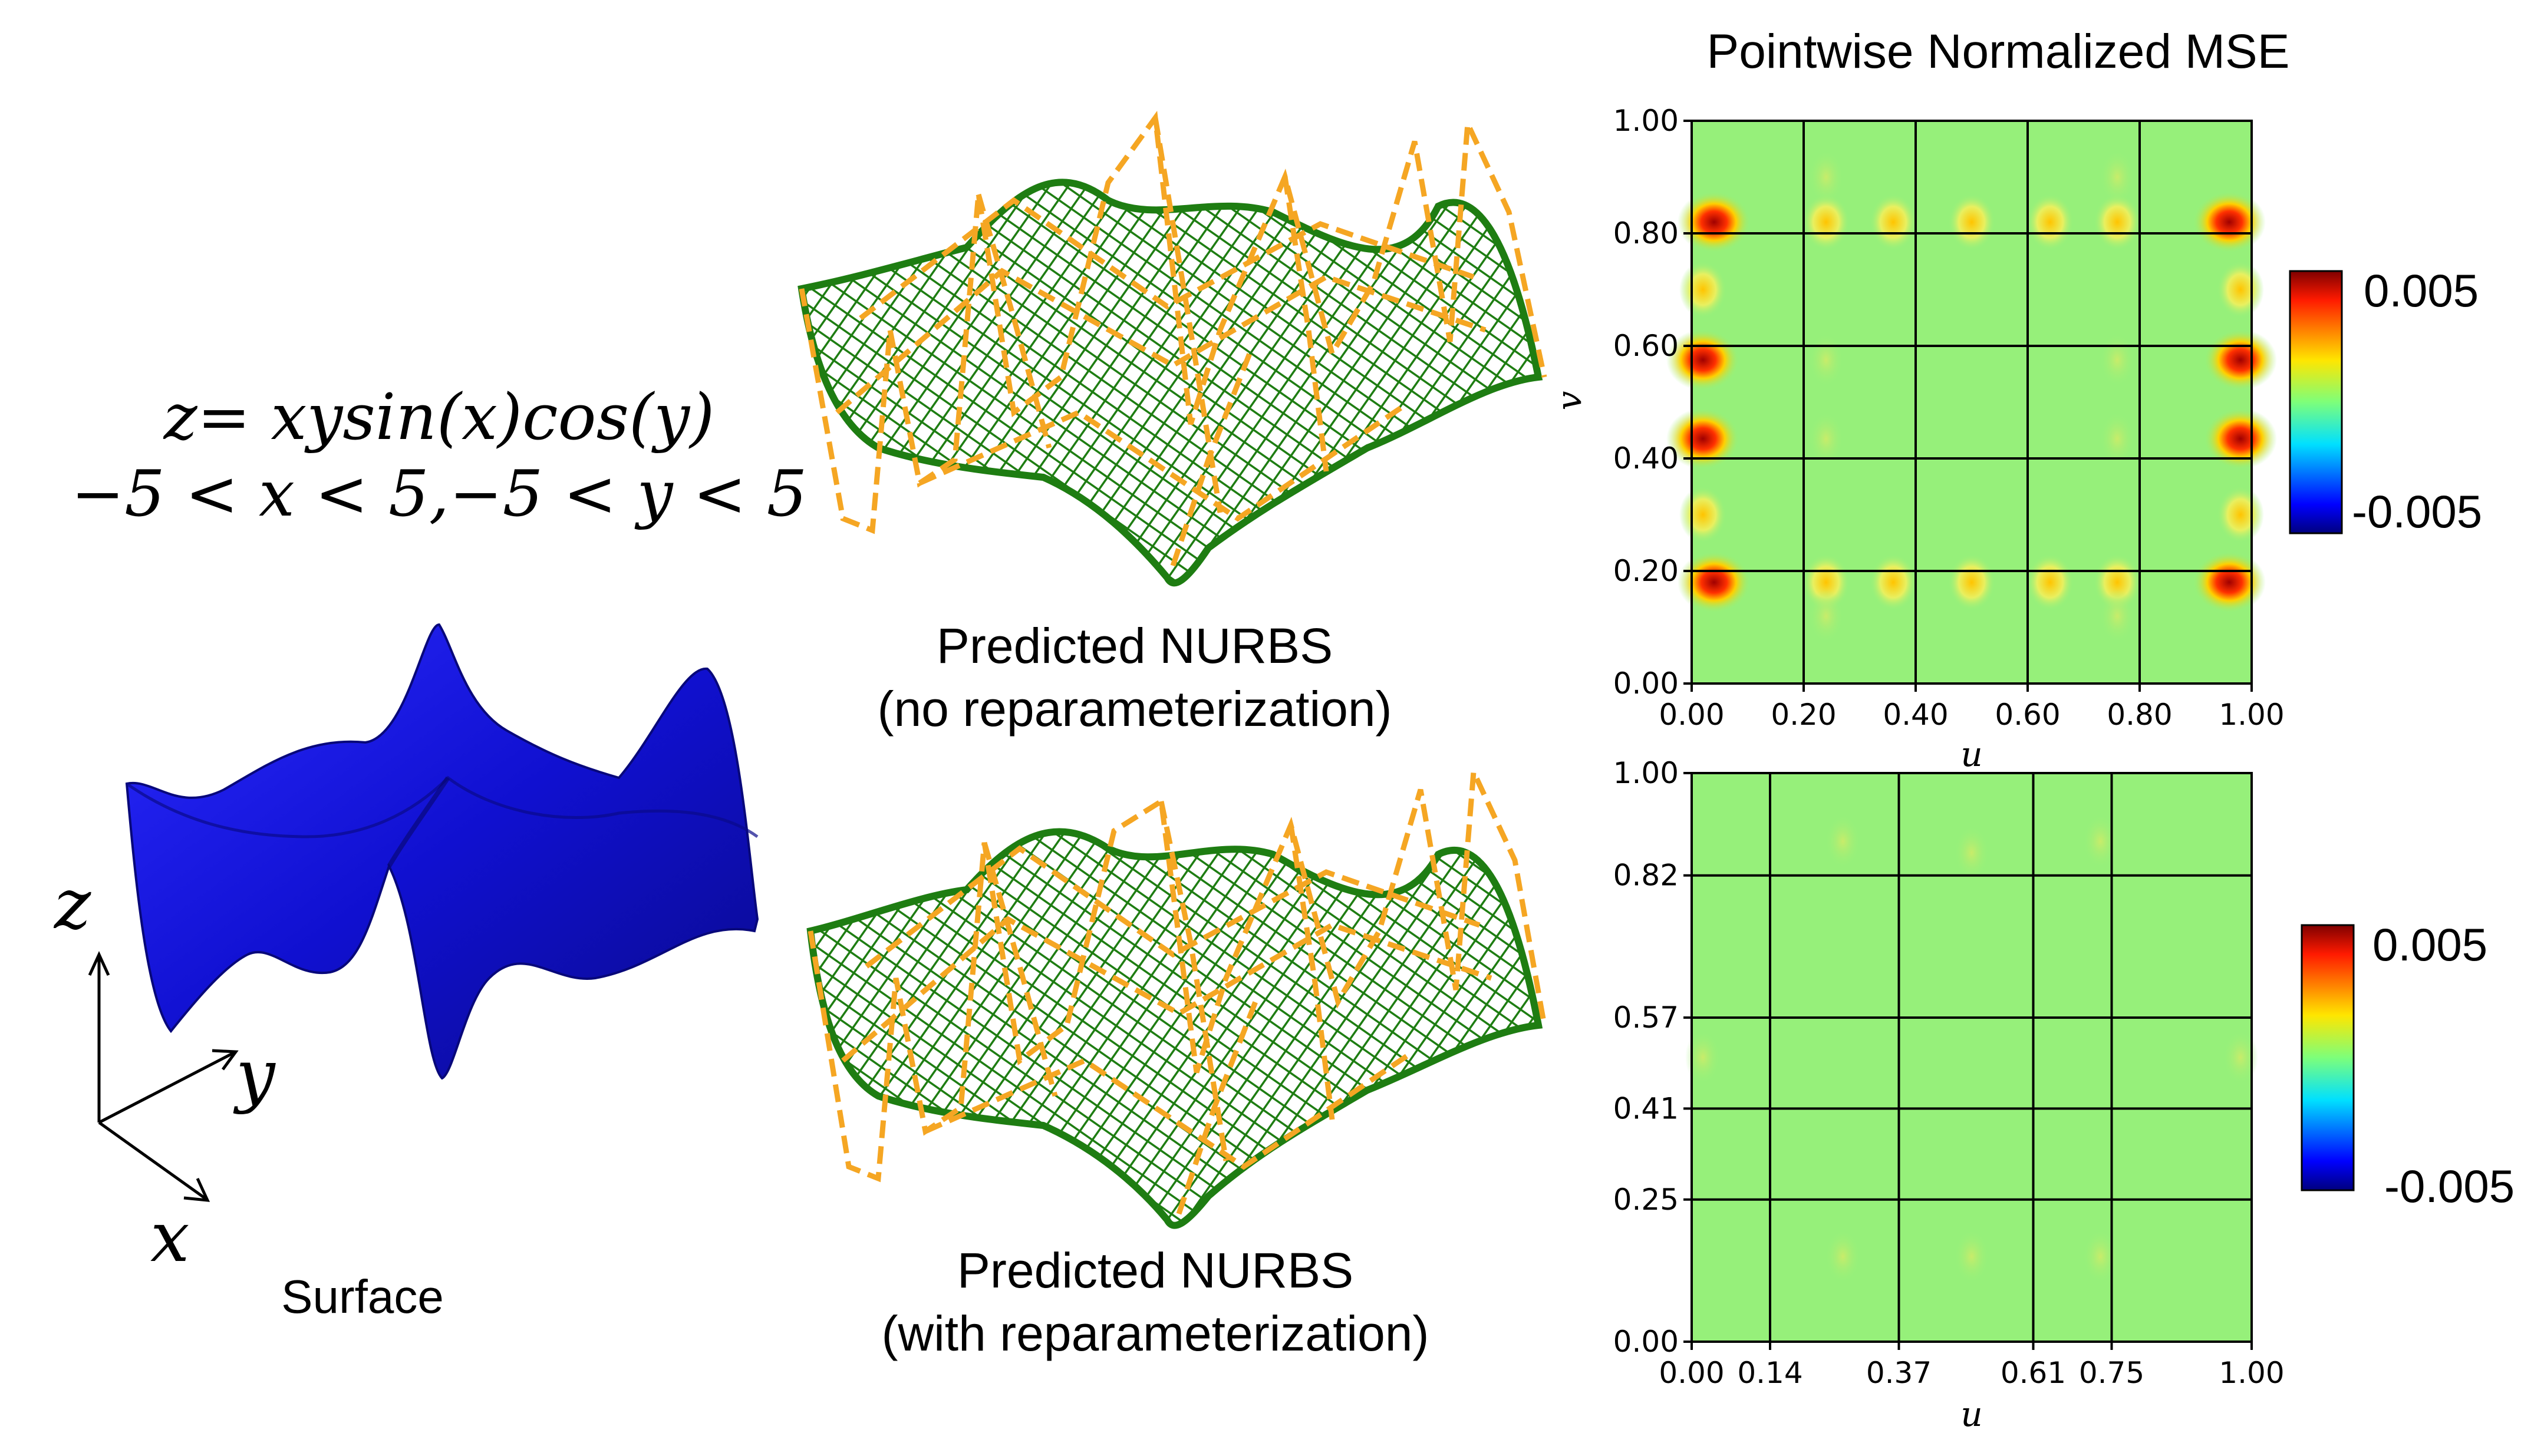  Describe the element at coordinates (2139, 715) in the screenshot. I see `x-tick-label: 0.80` at that location.